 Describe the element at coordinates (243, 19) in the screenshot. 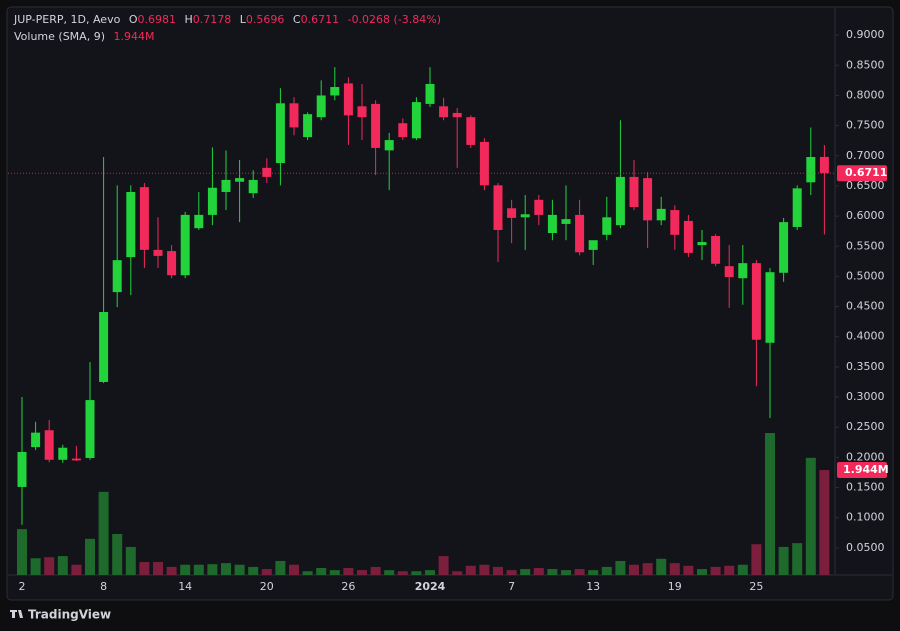

I see `legend-key: L` at that location.